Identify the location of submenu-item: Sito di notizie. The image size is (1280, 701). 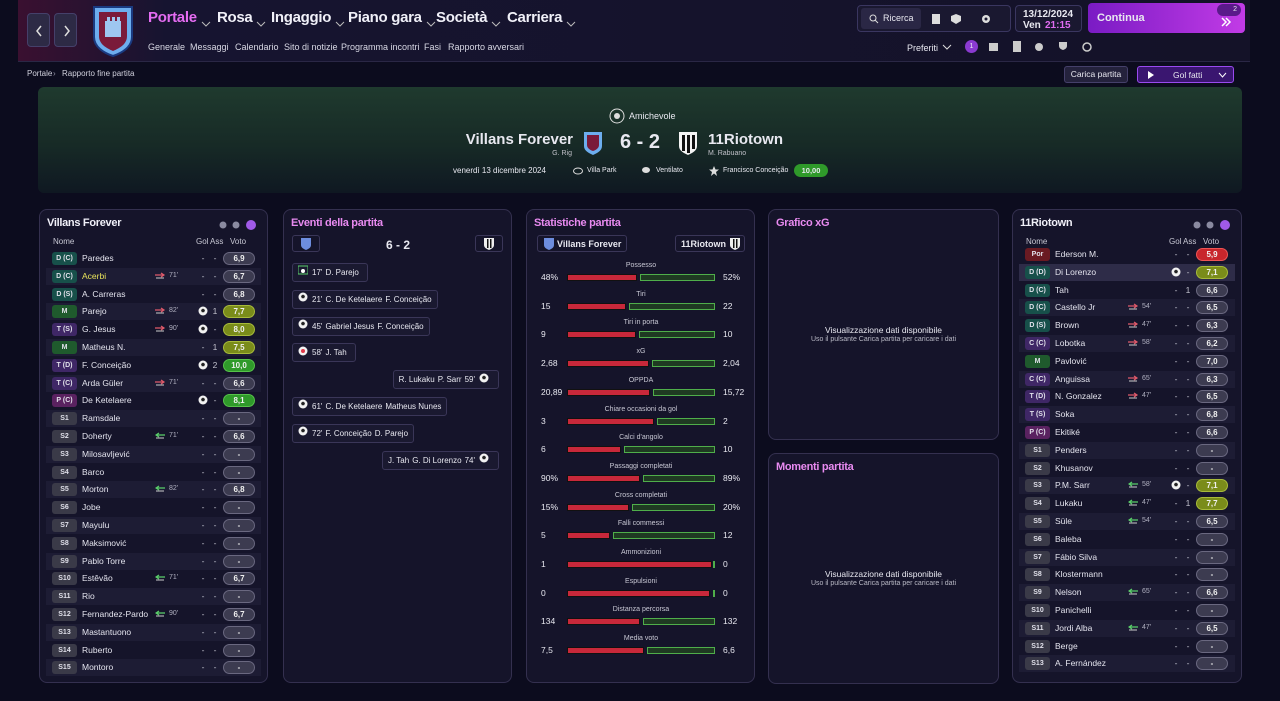
(311, 47).